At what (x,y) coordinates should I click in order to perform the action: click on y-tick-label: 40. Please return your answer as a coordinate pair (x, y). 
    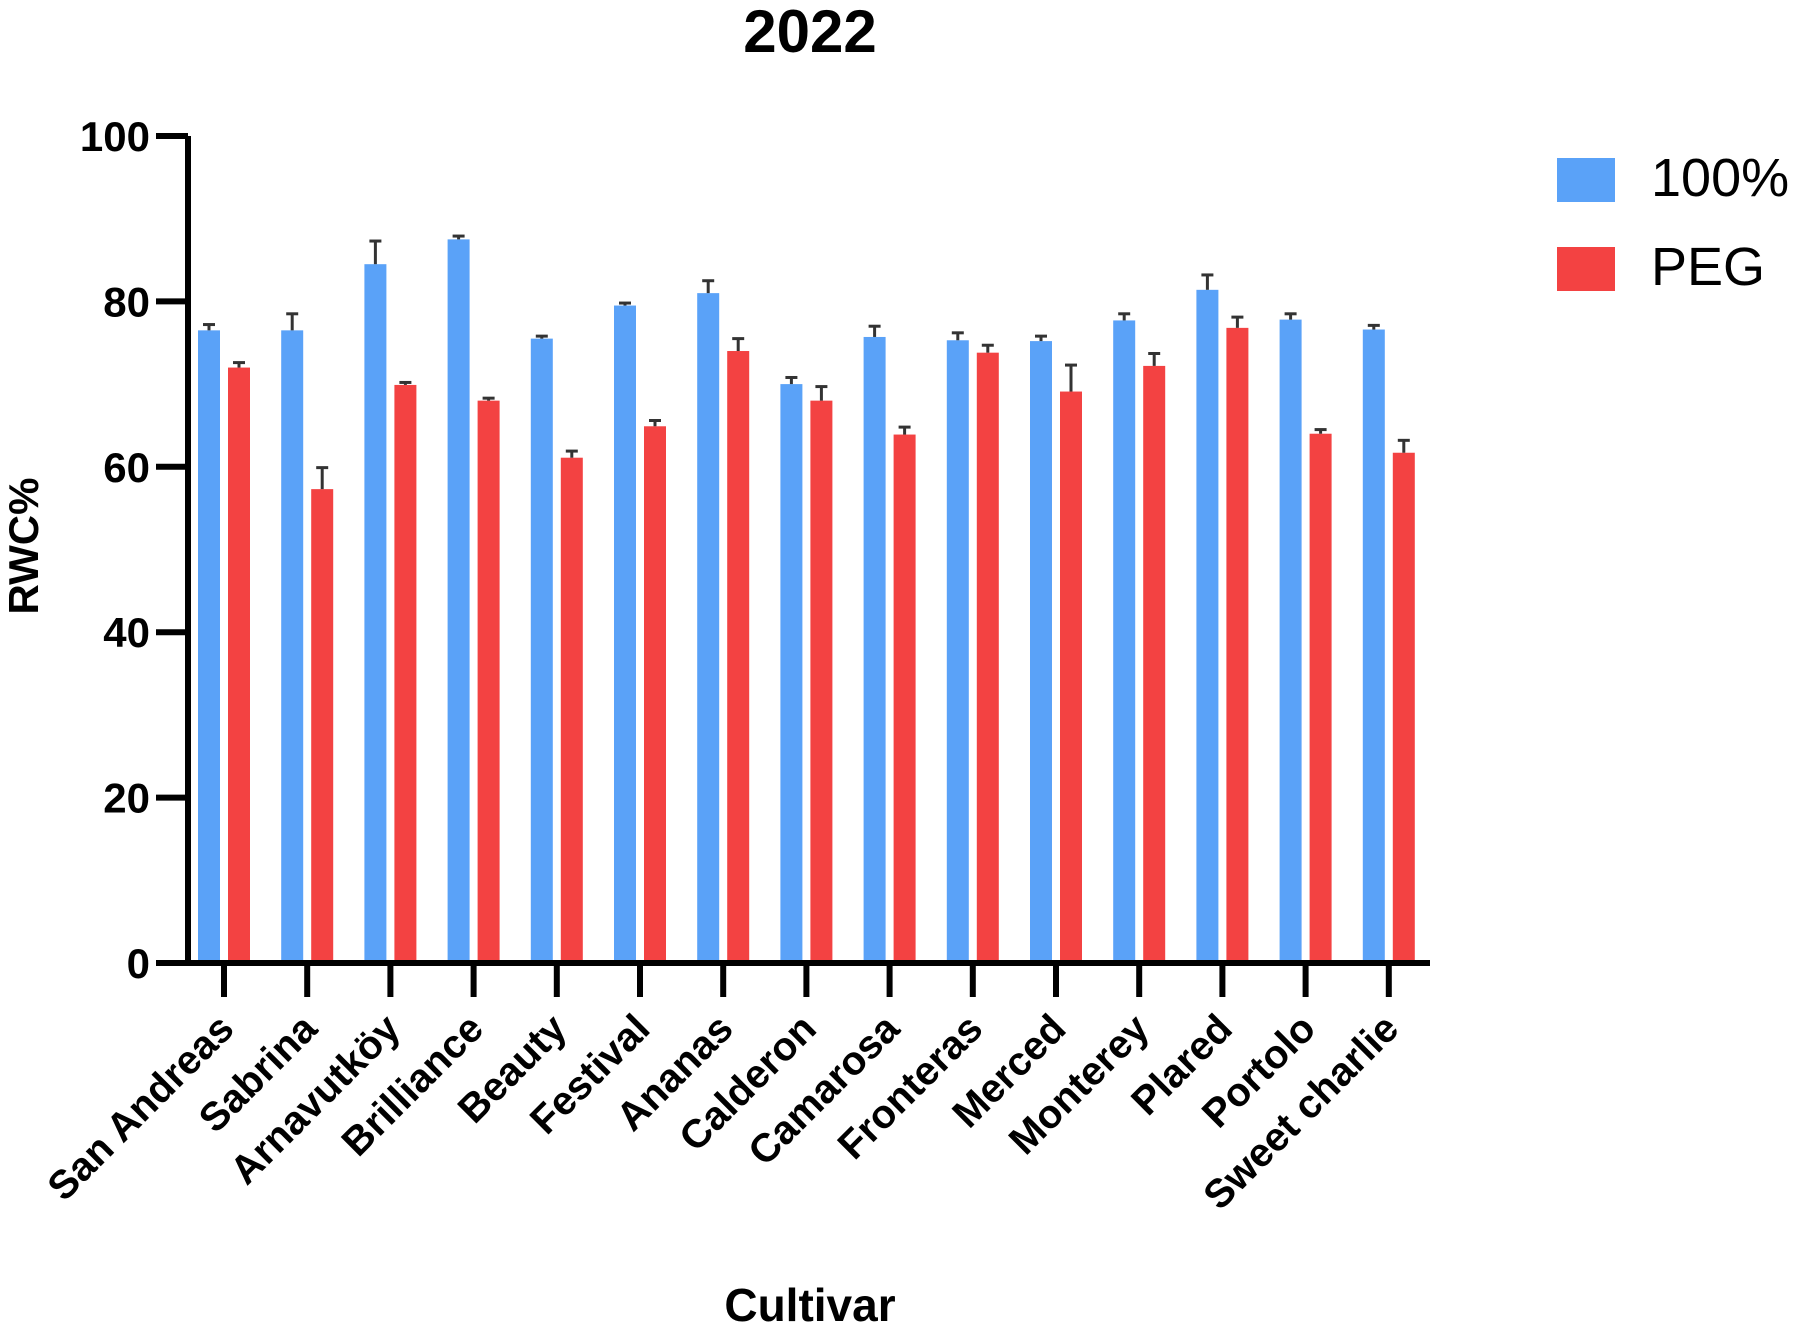
    Looking at the image, I should click on (126, 632).